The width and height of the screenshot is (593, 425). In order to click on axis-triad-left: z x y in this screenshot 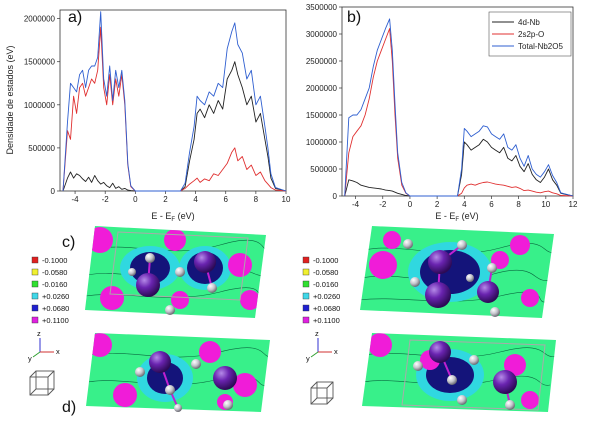, I will do `click(44, 346)`.